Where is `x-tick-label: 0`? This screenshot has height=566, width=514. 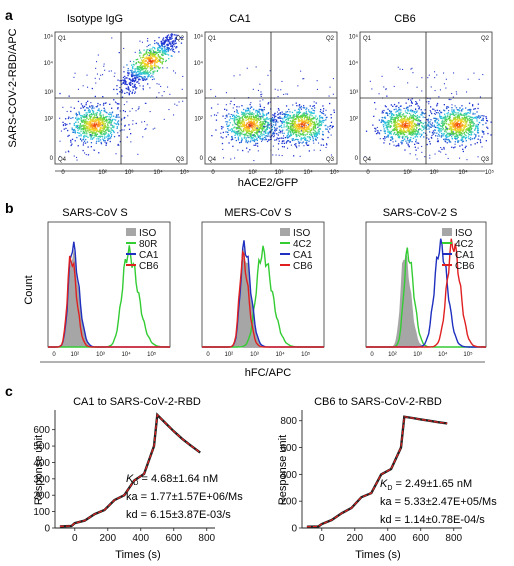 x-tick-label: 0 is located at coordinates (213, 173).